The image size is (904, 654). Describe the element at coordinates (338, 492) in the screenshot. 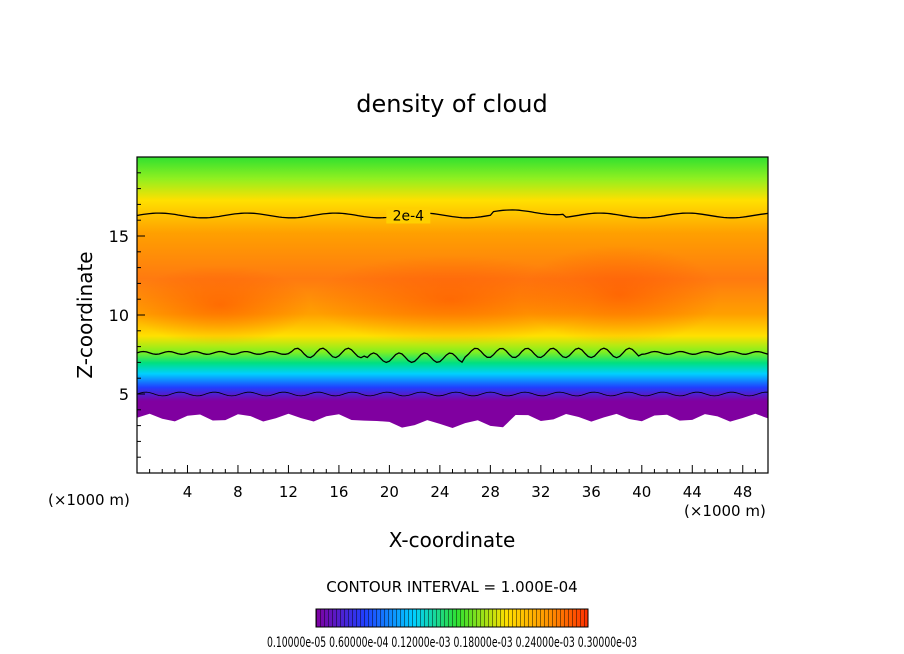

I see `x-tick-label: 16` at that location.